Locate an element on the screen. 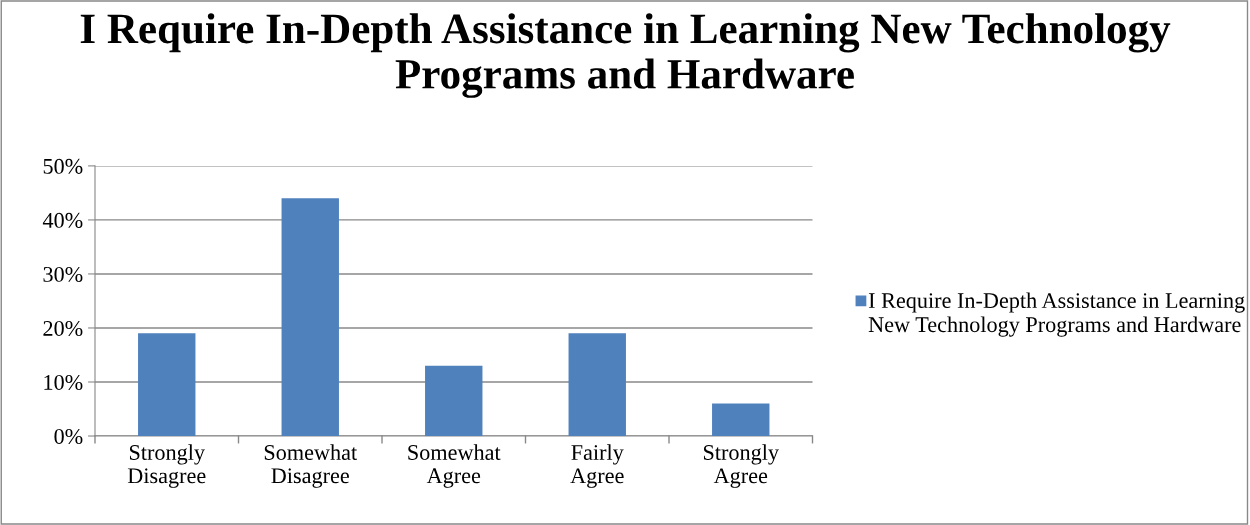  y-tick-label: 50% is located at coordinates (63, 166).